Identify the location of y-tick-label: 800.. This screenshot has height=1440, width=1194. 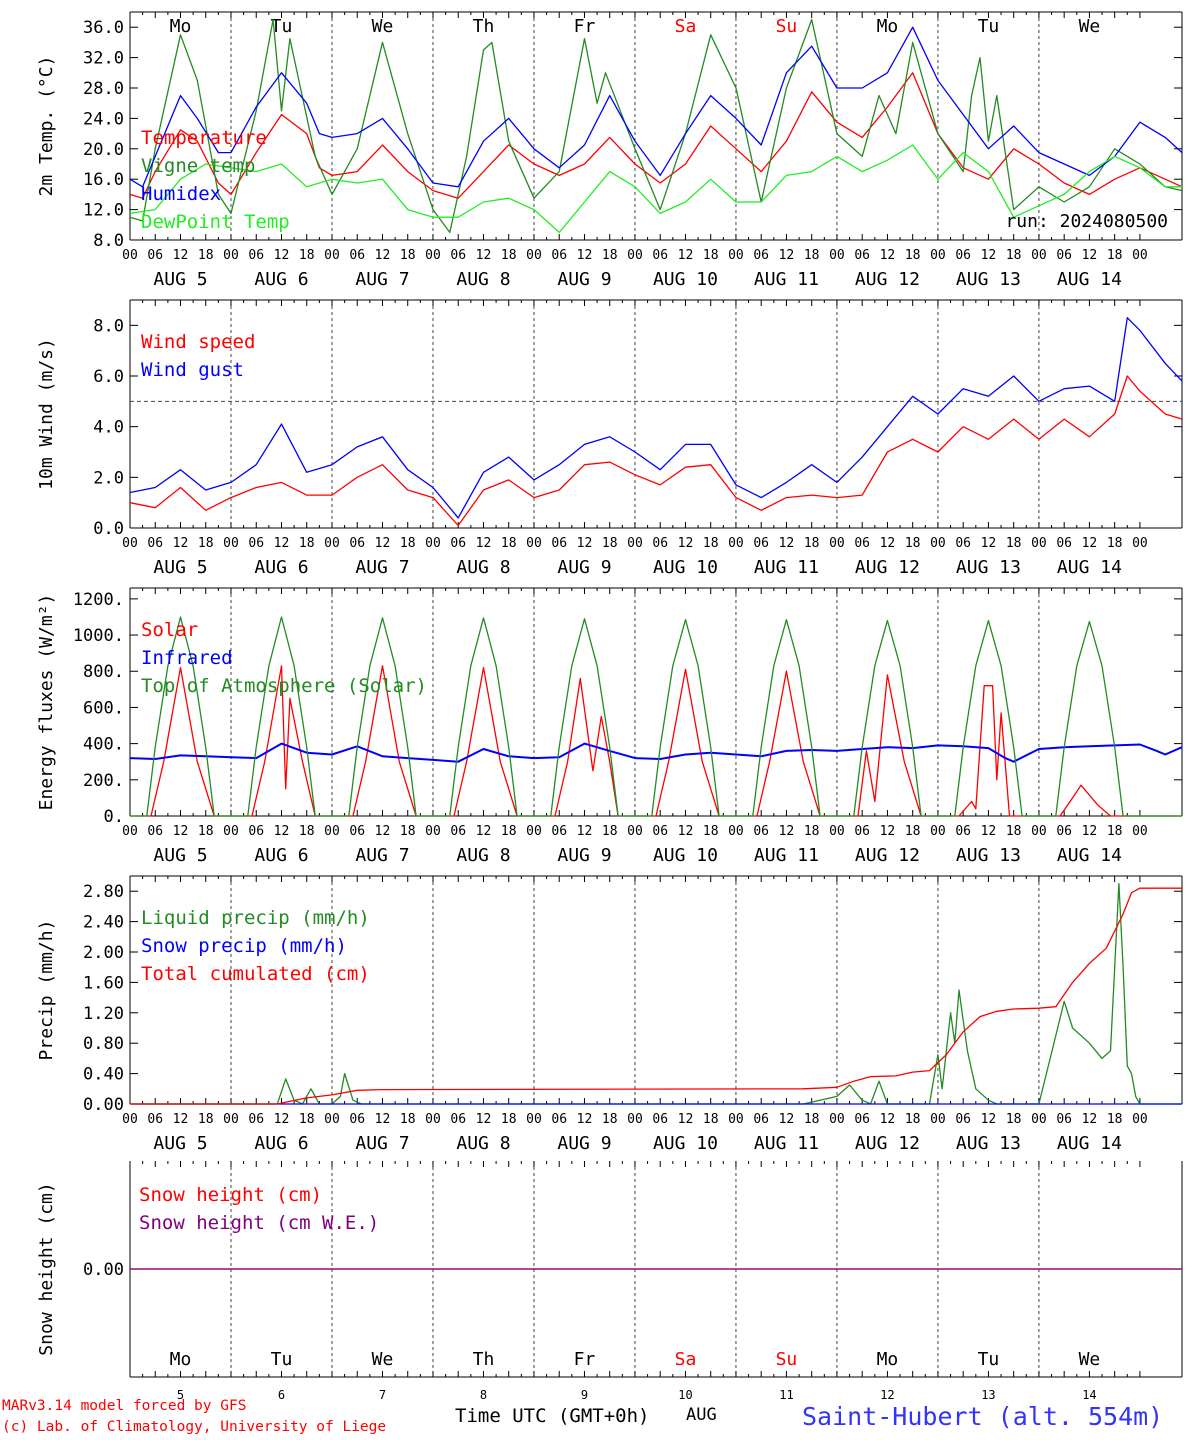
(103, 672).